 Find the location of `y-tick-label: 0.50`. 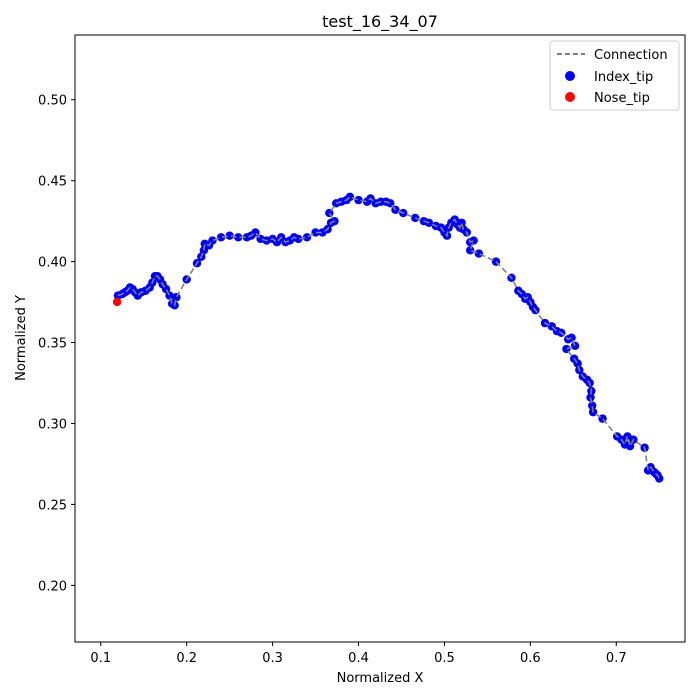

y-tick-label: 0.50 is located at coordinates (52, 101).